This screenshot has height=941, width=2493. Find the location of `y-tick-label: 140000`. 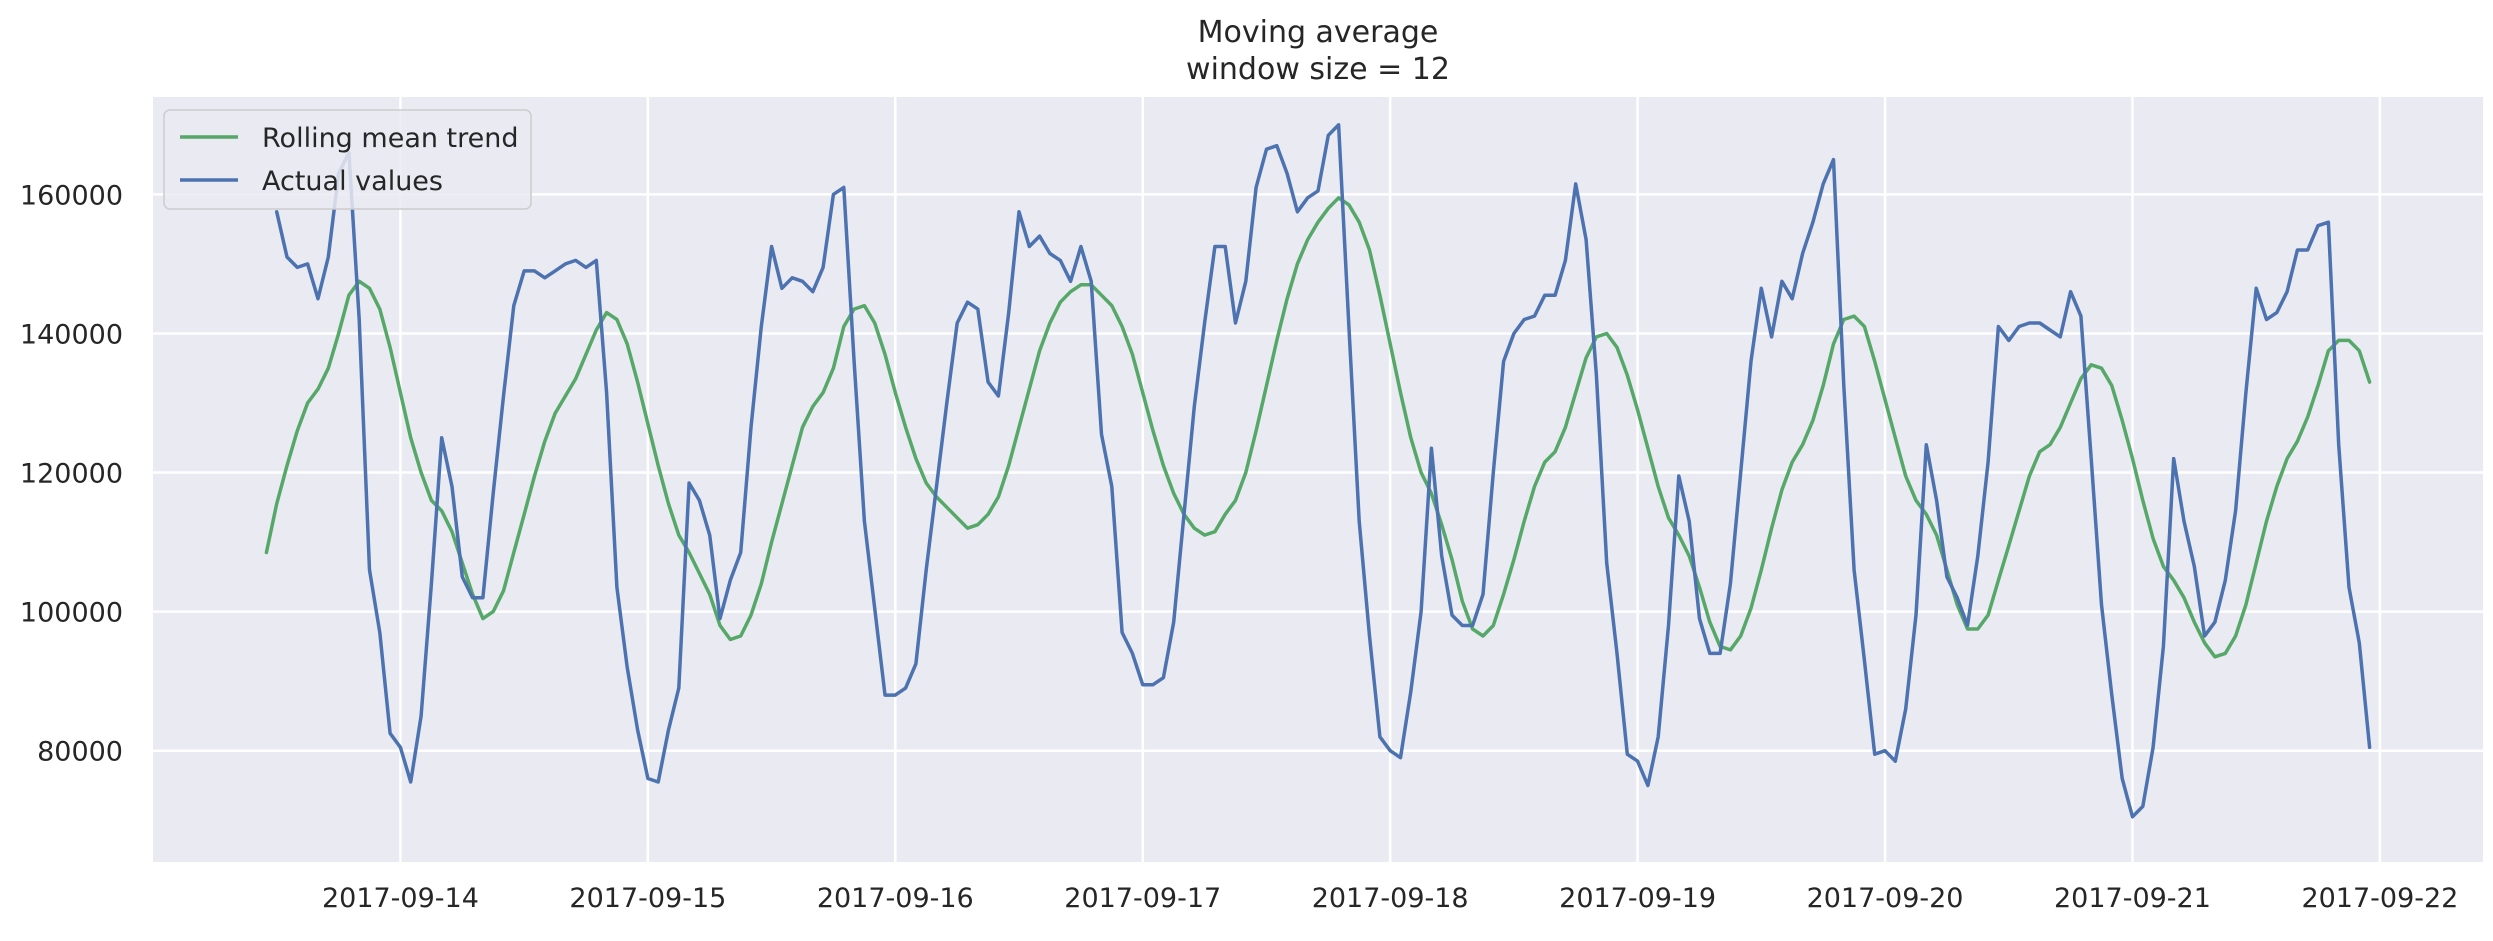

y-tick-label: 140000 is located at coordinates (71, 334).